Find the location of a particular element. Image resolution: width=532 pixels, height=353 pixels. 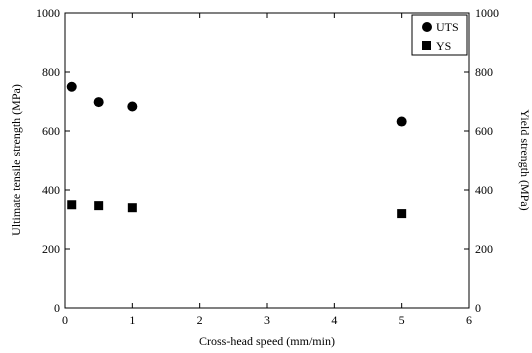

y2-tick-label-3: 600 is located at coordinates (484, 131).